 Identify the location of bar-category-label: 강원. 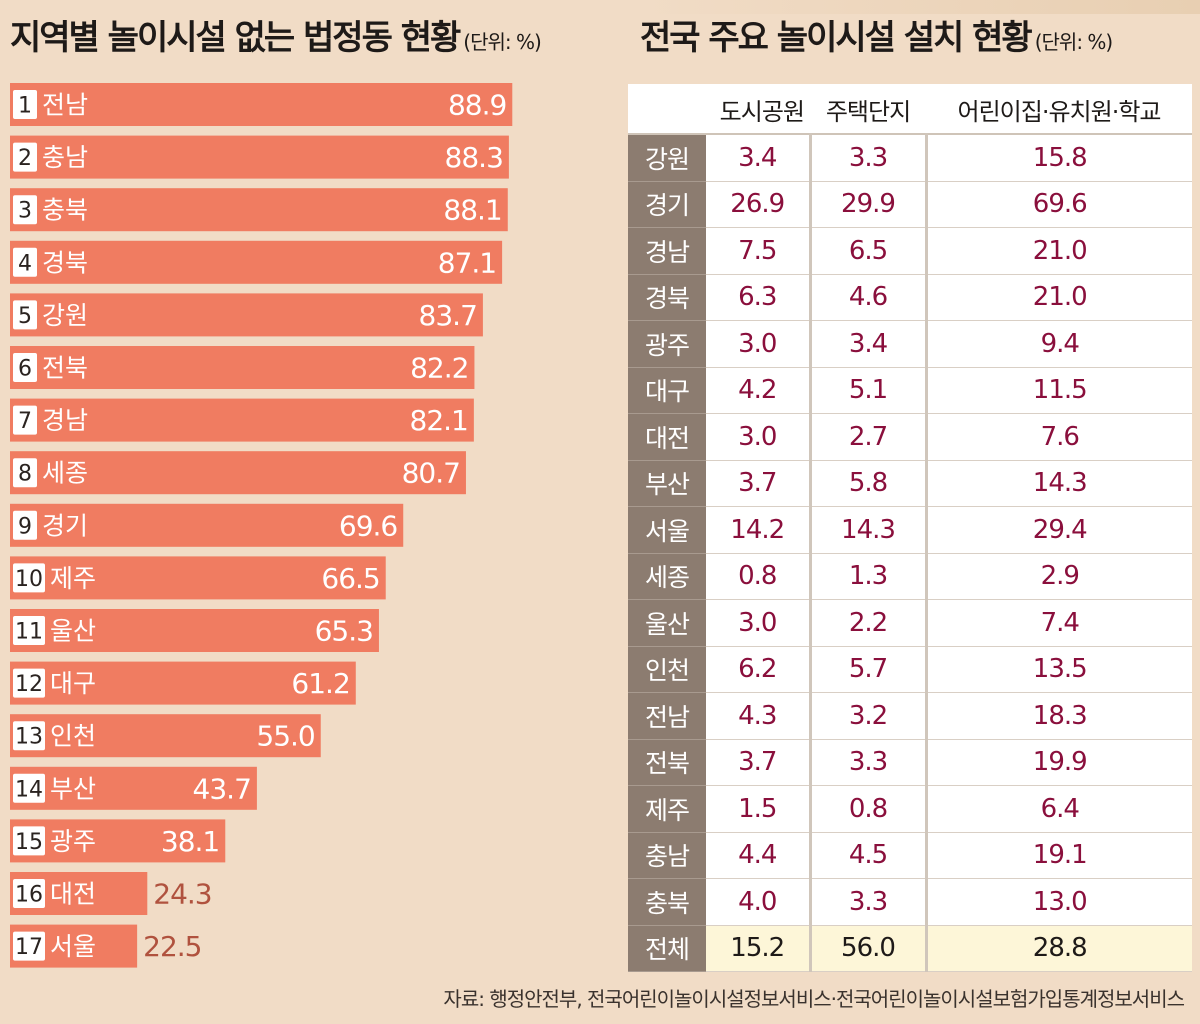
(65, 315).